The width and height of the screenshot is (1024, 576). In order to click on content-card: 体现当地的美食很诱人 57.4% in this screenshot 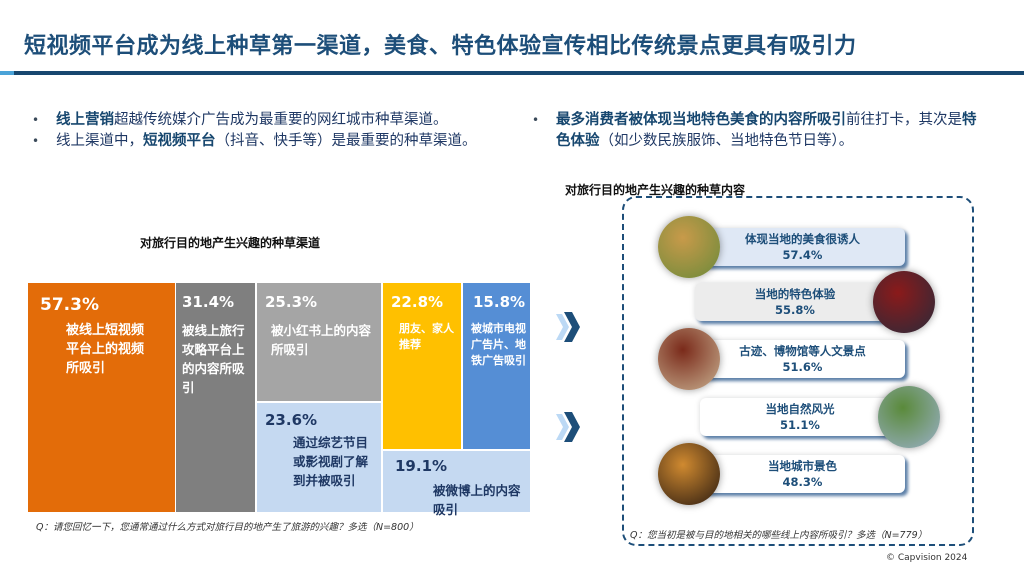, I will do `click(802, 247)`.